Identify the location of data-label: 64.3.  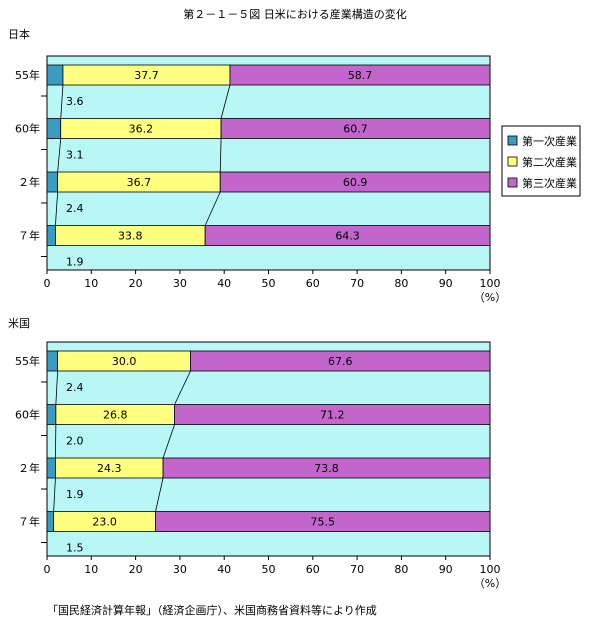
(347, 236).